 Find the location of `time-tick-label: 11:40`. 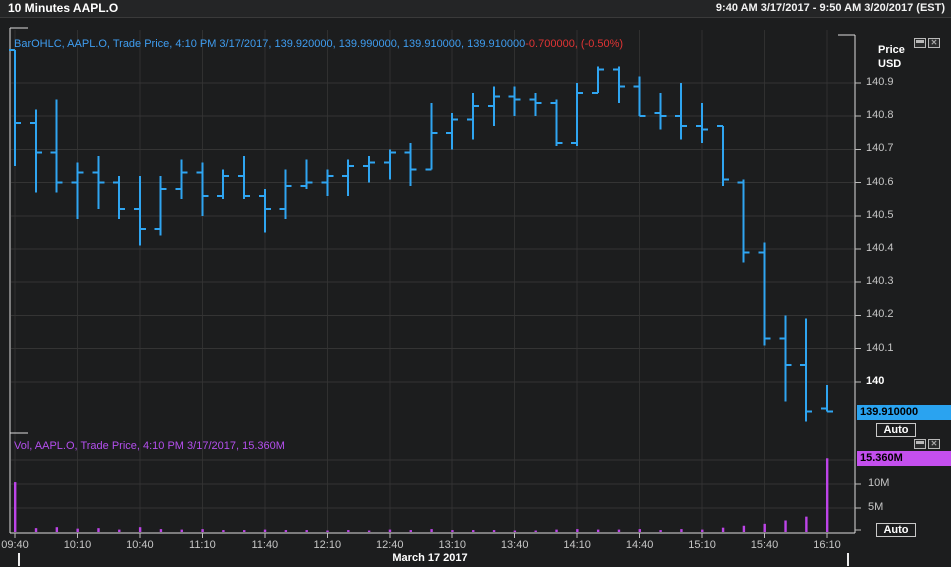

time-tick-label: 11:40 is located at coordinates (265, 545).